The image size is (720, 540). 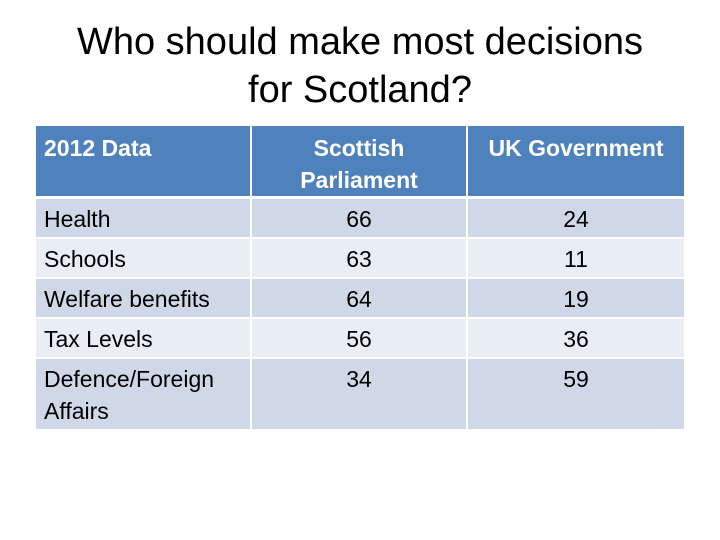 I want to click on uk-value: 24, so click(x=576, y=219).